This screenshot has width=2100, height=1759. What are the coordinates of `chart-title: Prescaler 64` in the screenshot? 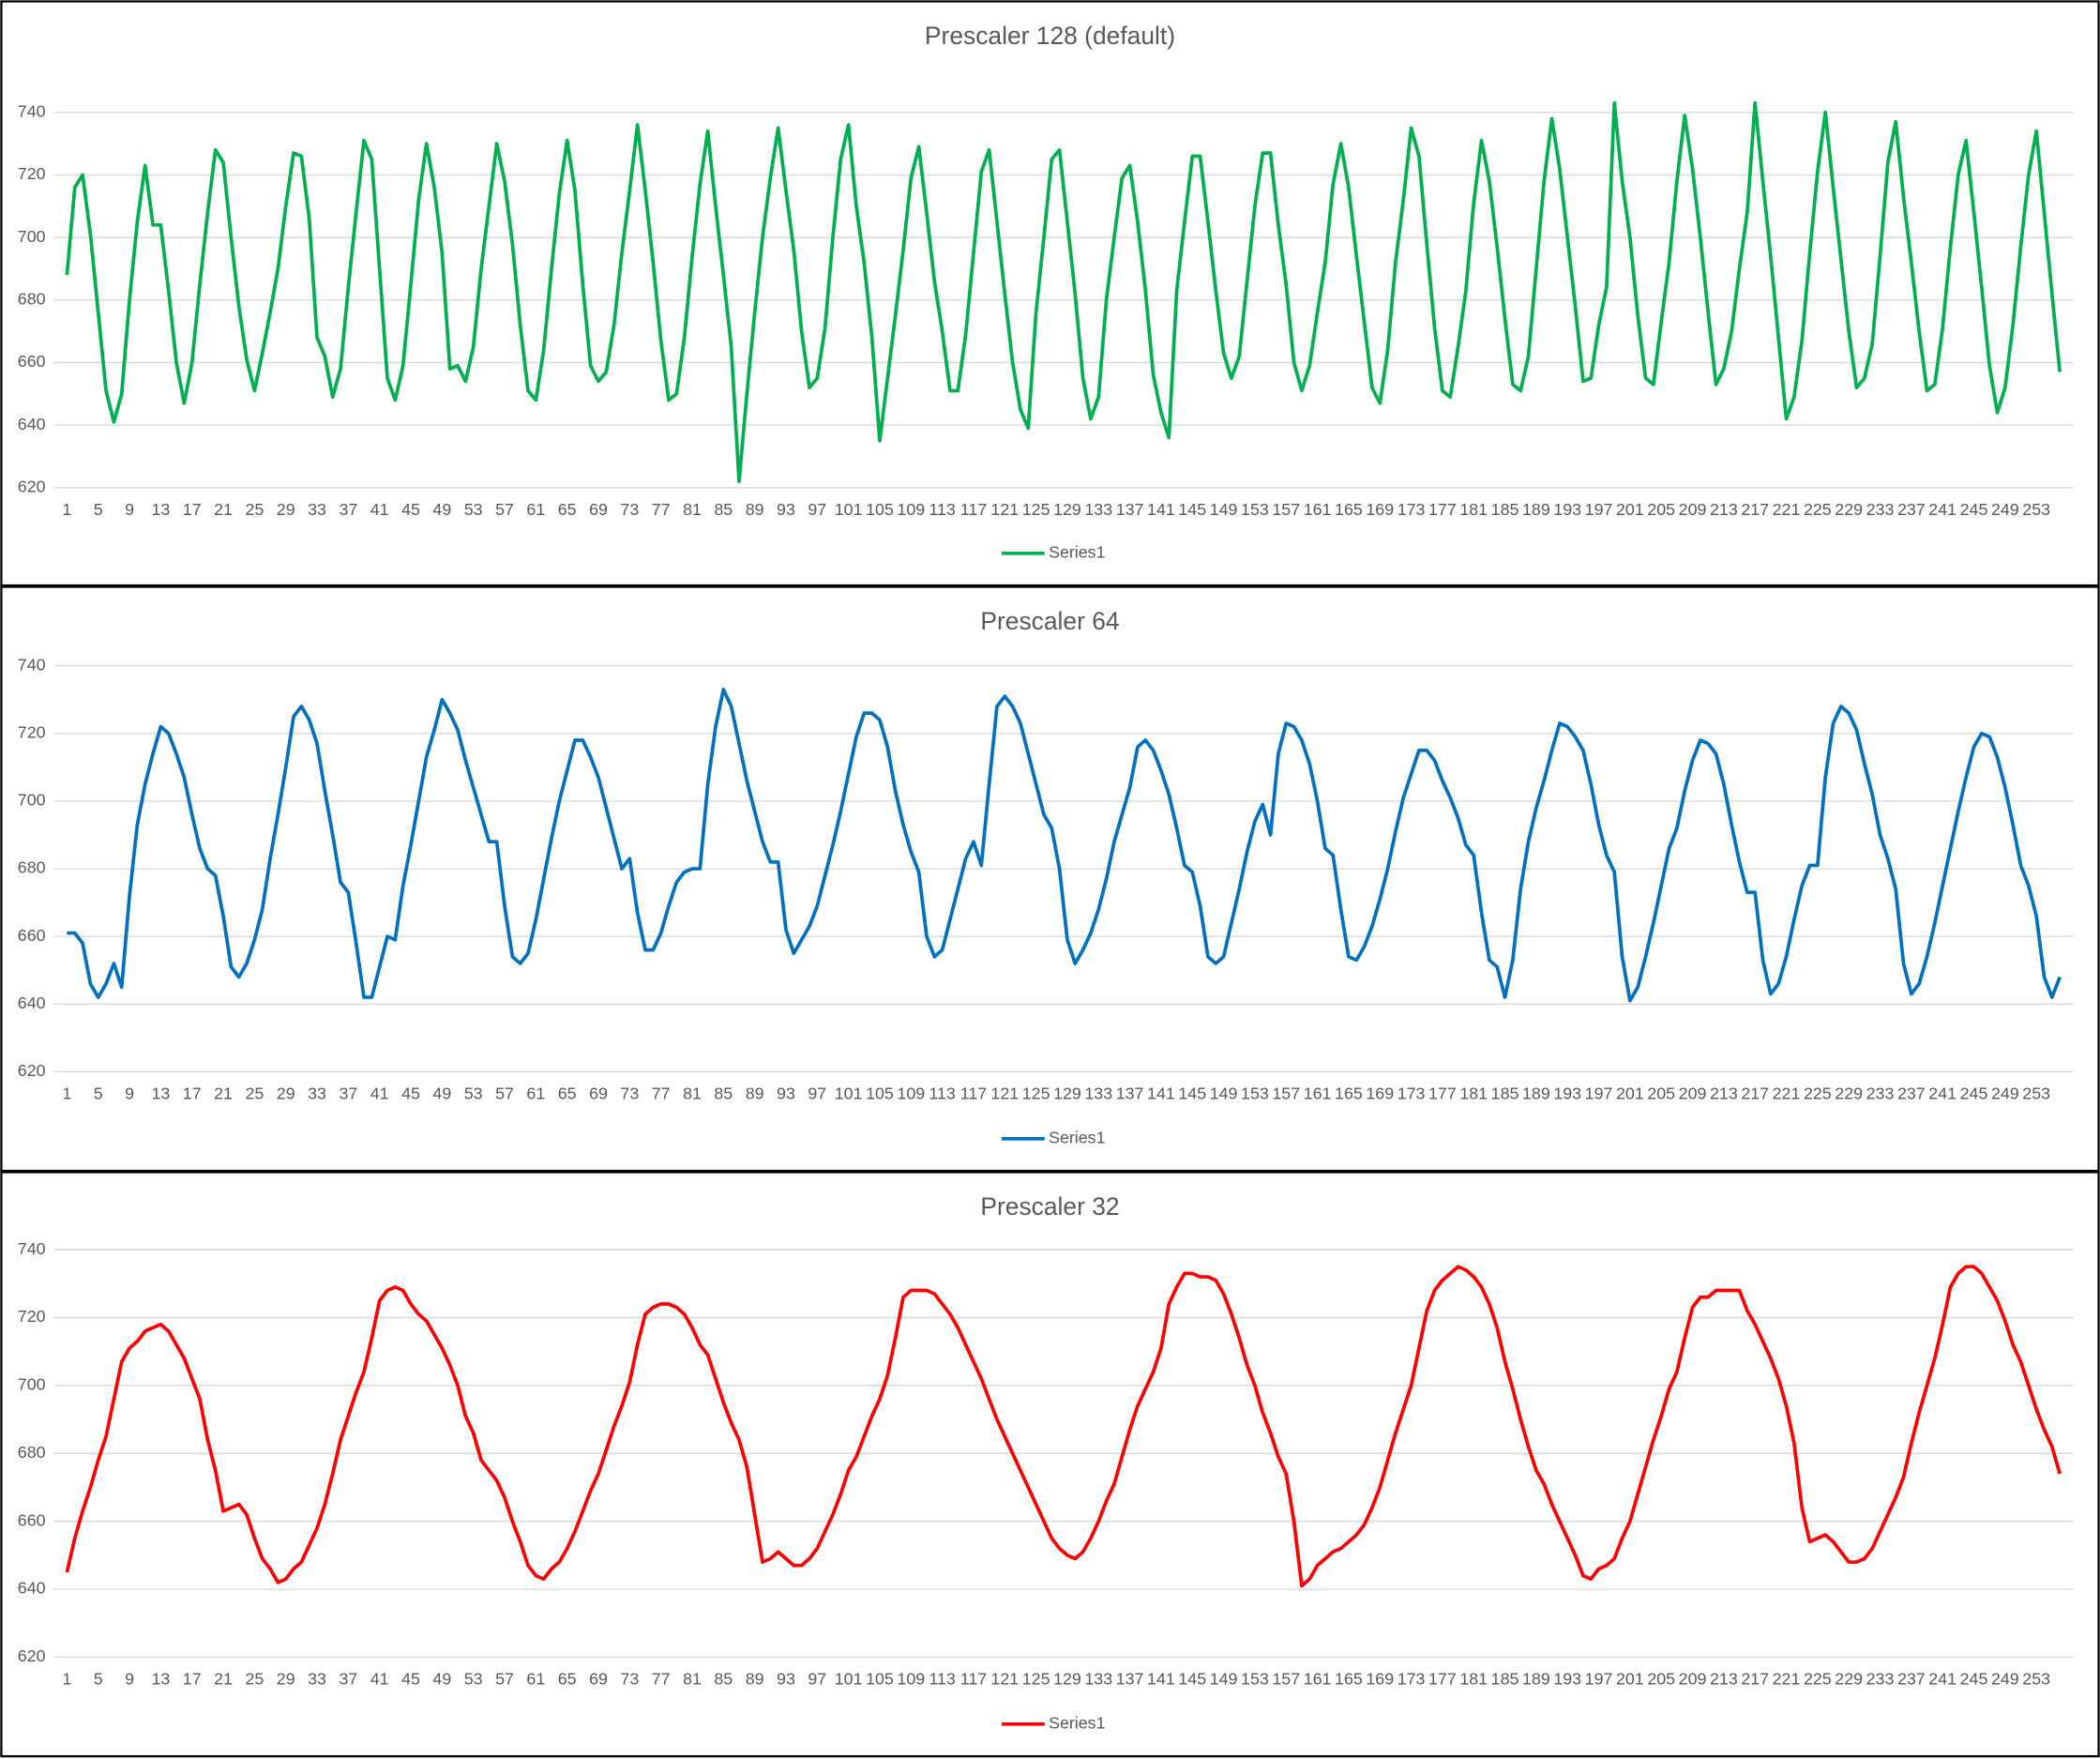 It's located at (1049, 621).